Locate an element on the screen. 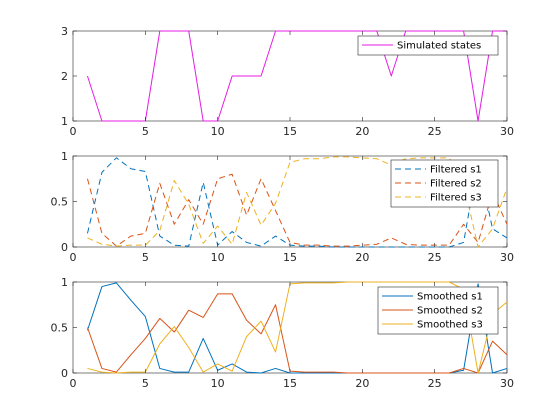  legend-label-1-1: Simulated states is located at coordinates (439, 46).